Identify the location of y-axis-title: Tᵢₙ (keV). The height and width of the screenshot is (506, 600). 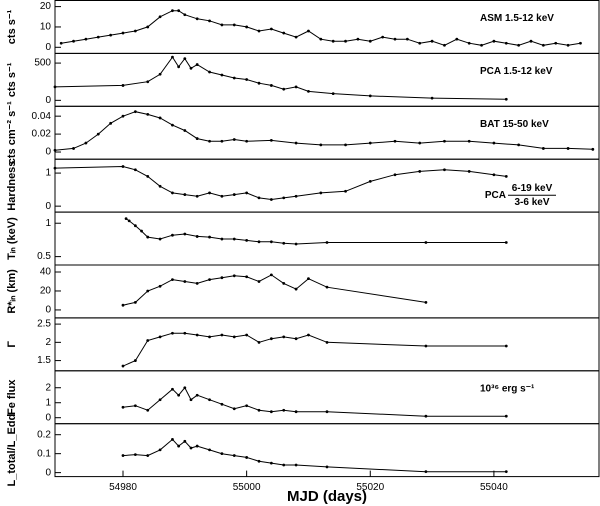
(12, 238).